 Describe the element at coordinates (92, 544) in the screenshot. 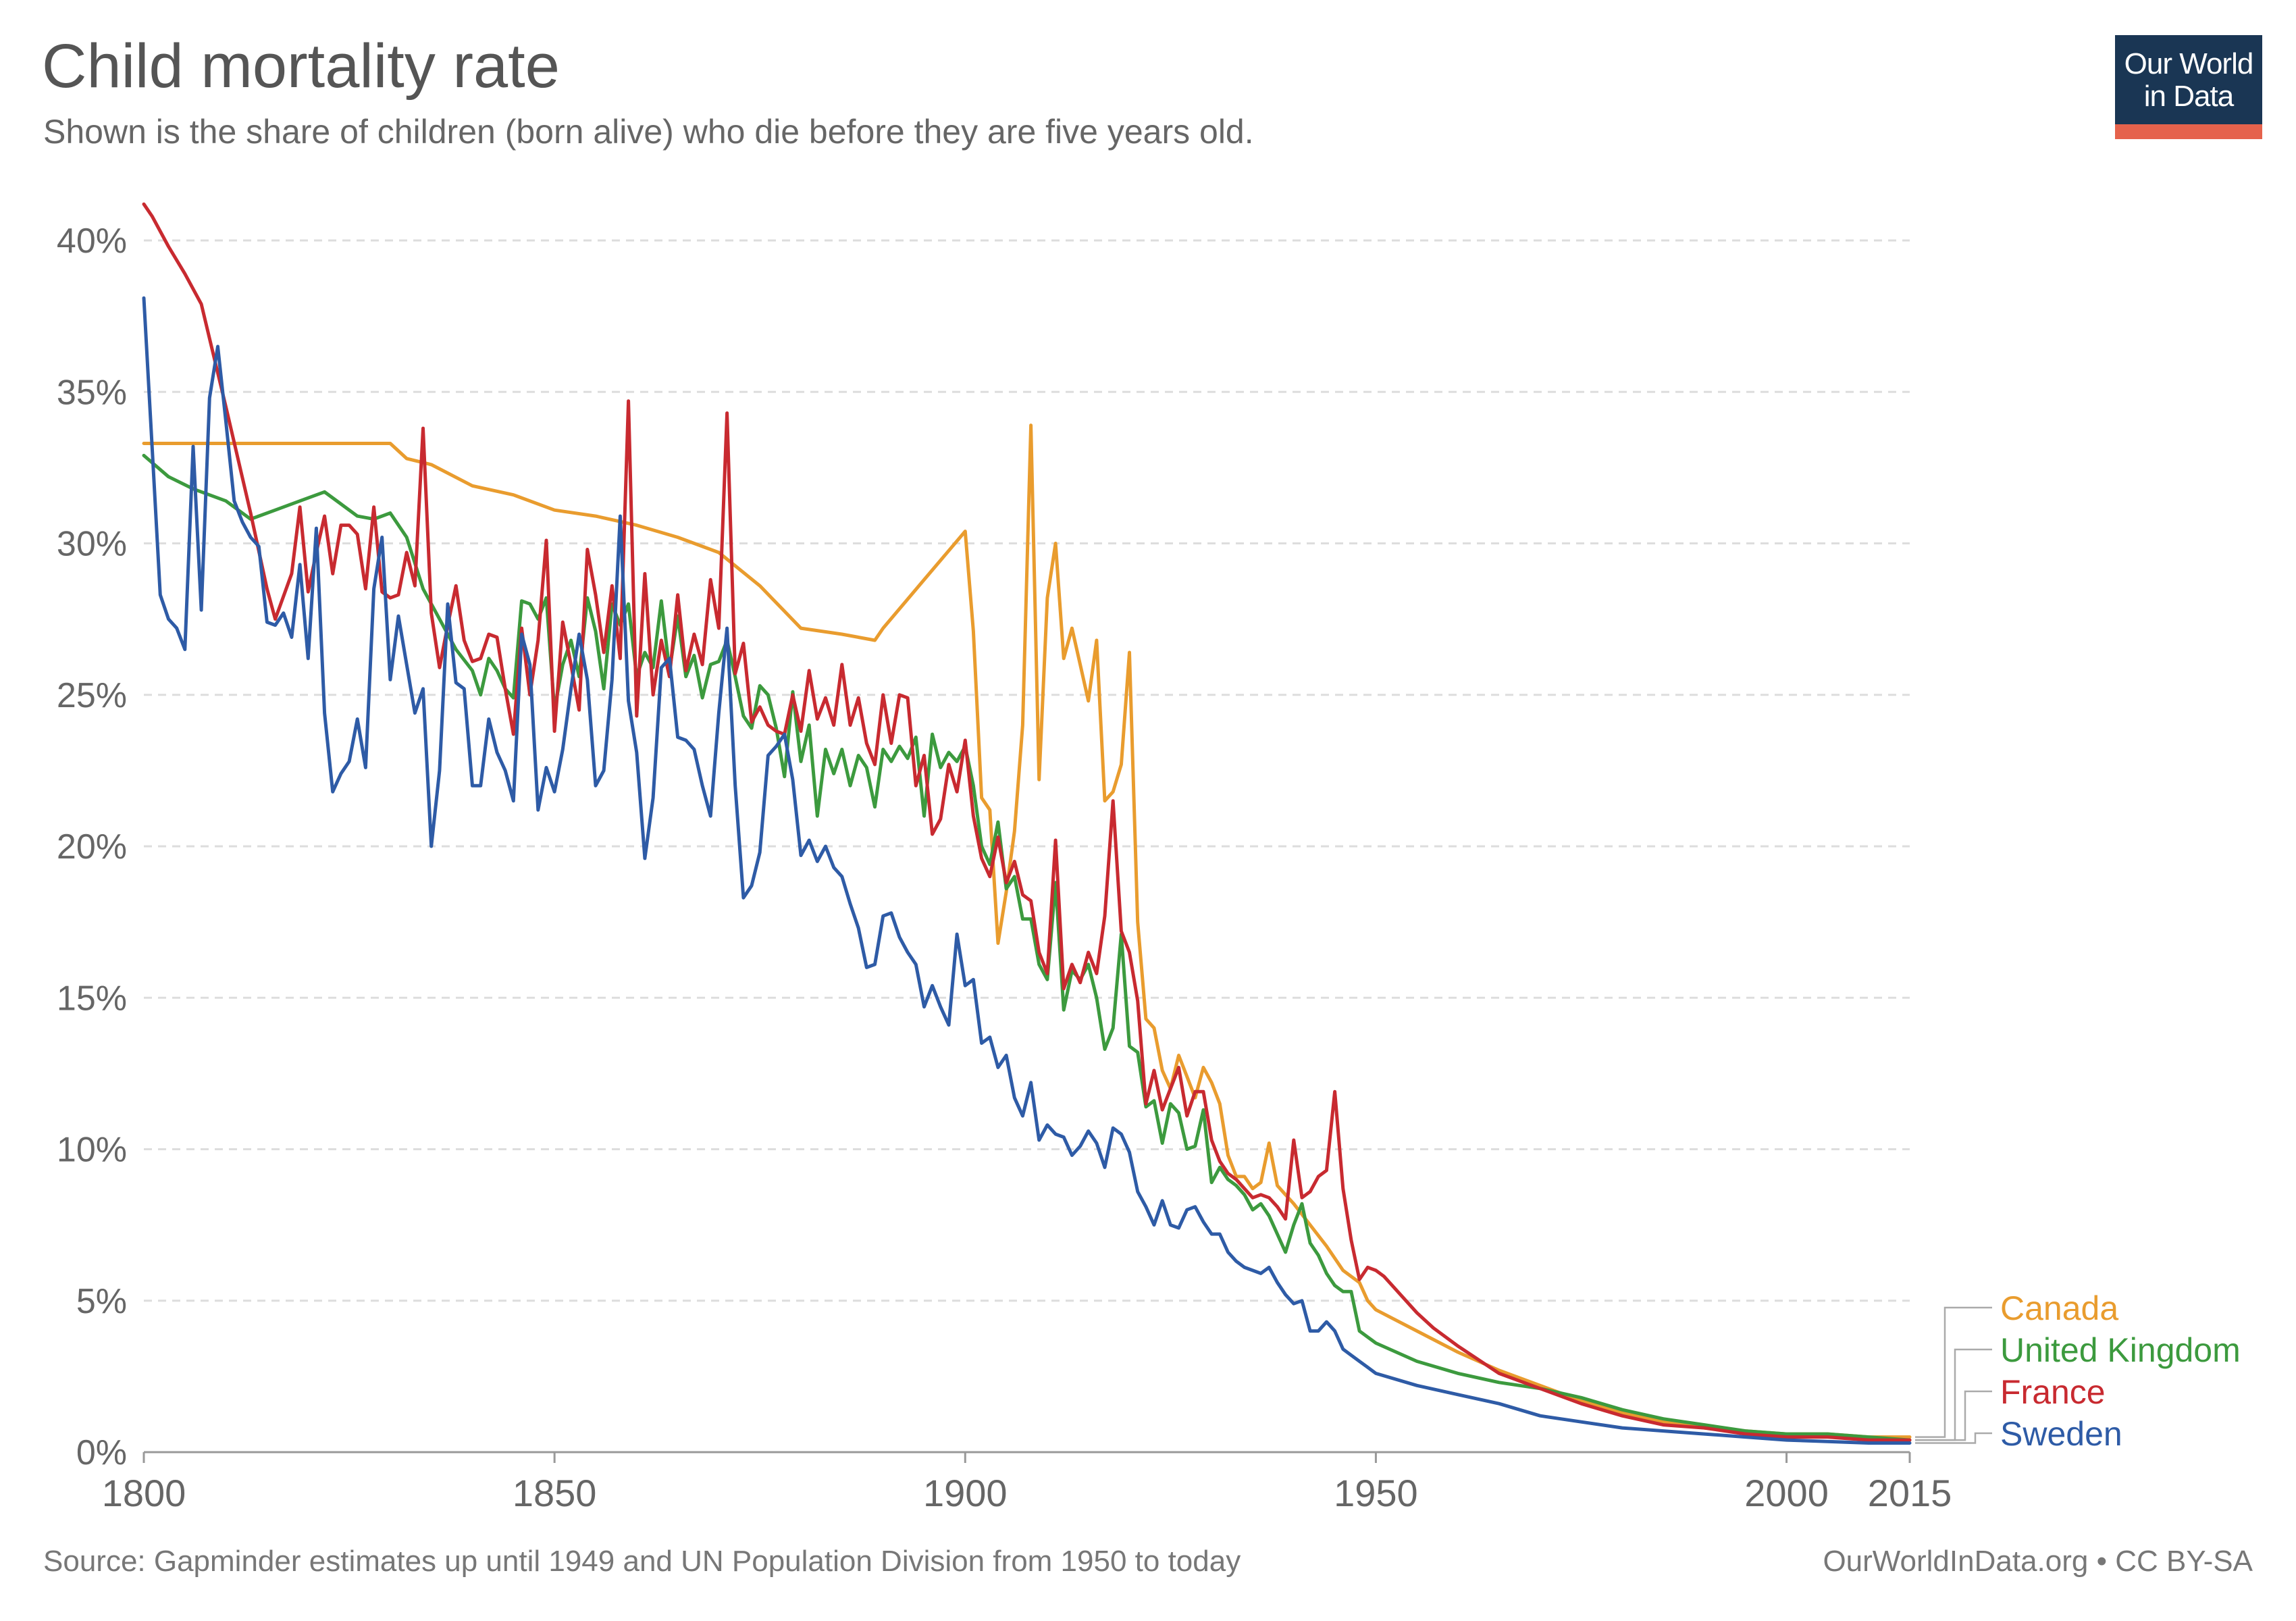

I see `y-tick-label: 30%` at that location.